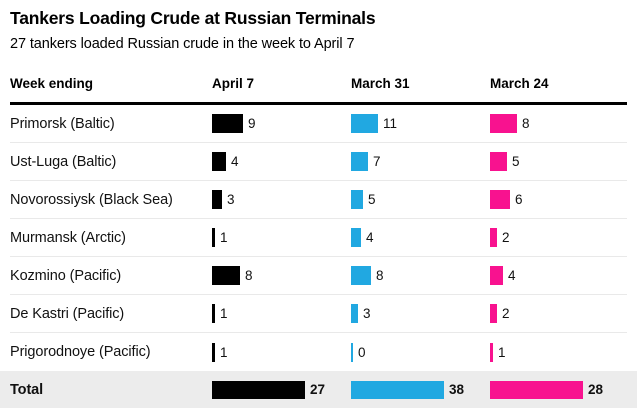  What do you see at coordinates (66, 275) in the screenshot?
I see `terminal-label: Kozmino (Pacific)` at bounding box center [66, 275].